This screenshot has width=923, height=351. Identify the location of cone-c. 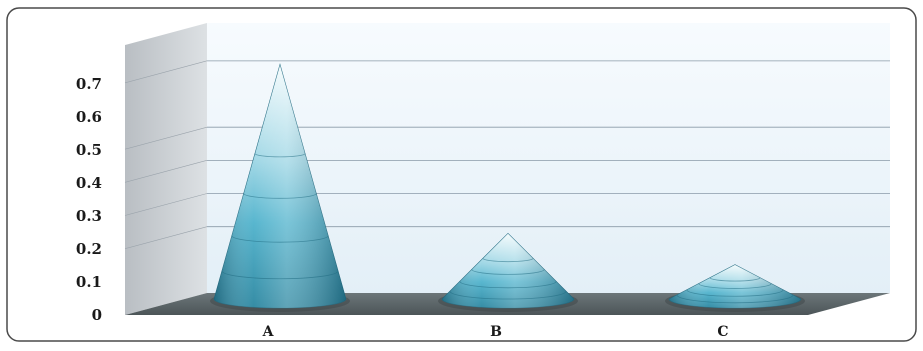
(735, 288).